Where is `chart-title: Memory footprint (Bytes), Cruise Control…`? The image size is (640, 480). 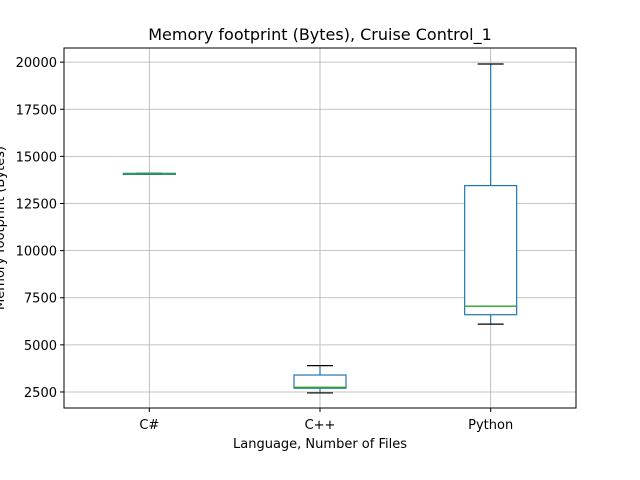
chart-title: Memory footprint (Bytes), Cruise Control… is located at coordinates (320, 35).